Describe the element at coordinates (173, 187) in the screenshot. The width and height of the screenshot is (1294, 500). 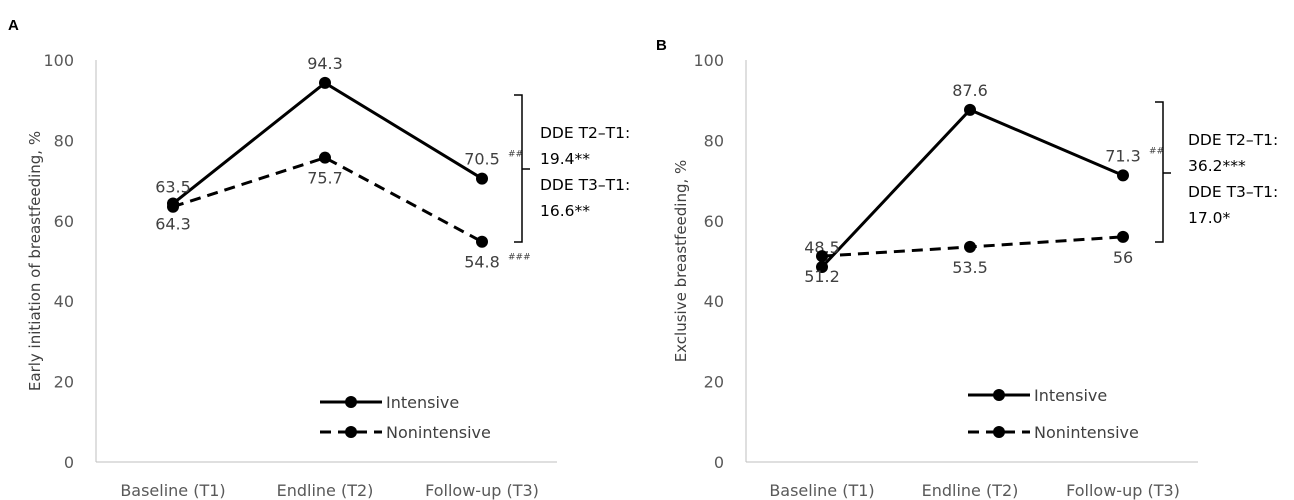
I see `data-label: 63.5` at that location.